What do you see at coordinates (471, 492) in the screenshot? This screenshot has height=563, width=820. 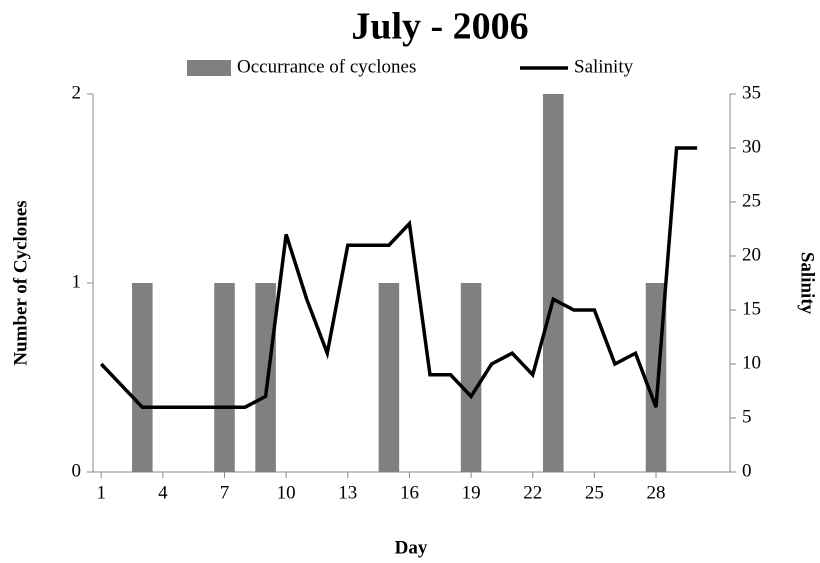 I see `x-tick-label: 19` at bounding box center [471, 492].